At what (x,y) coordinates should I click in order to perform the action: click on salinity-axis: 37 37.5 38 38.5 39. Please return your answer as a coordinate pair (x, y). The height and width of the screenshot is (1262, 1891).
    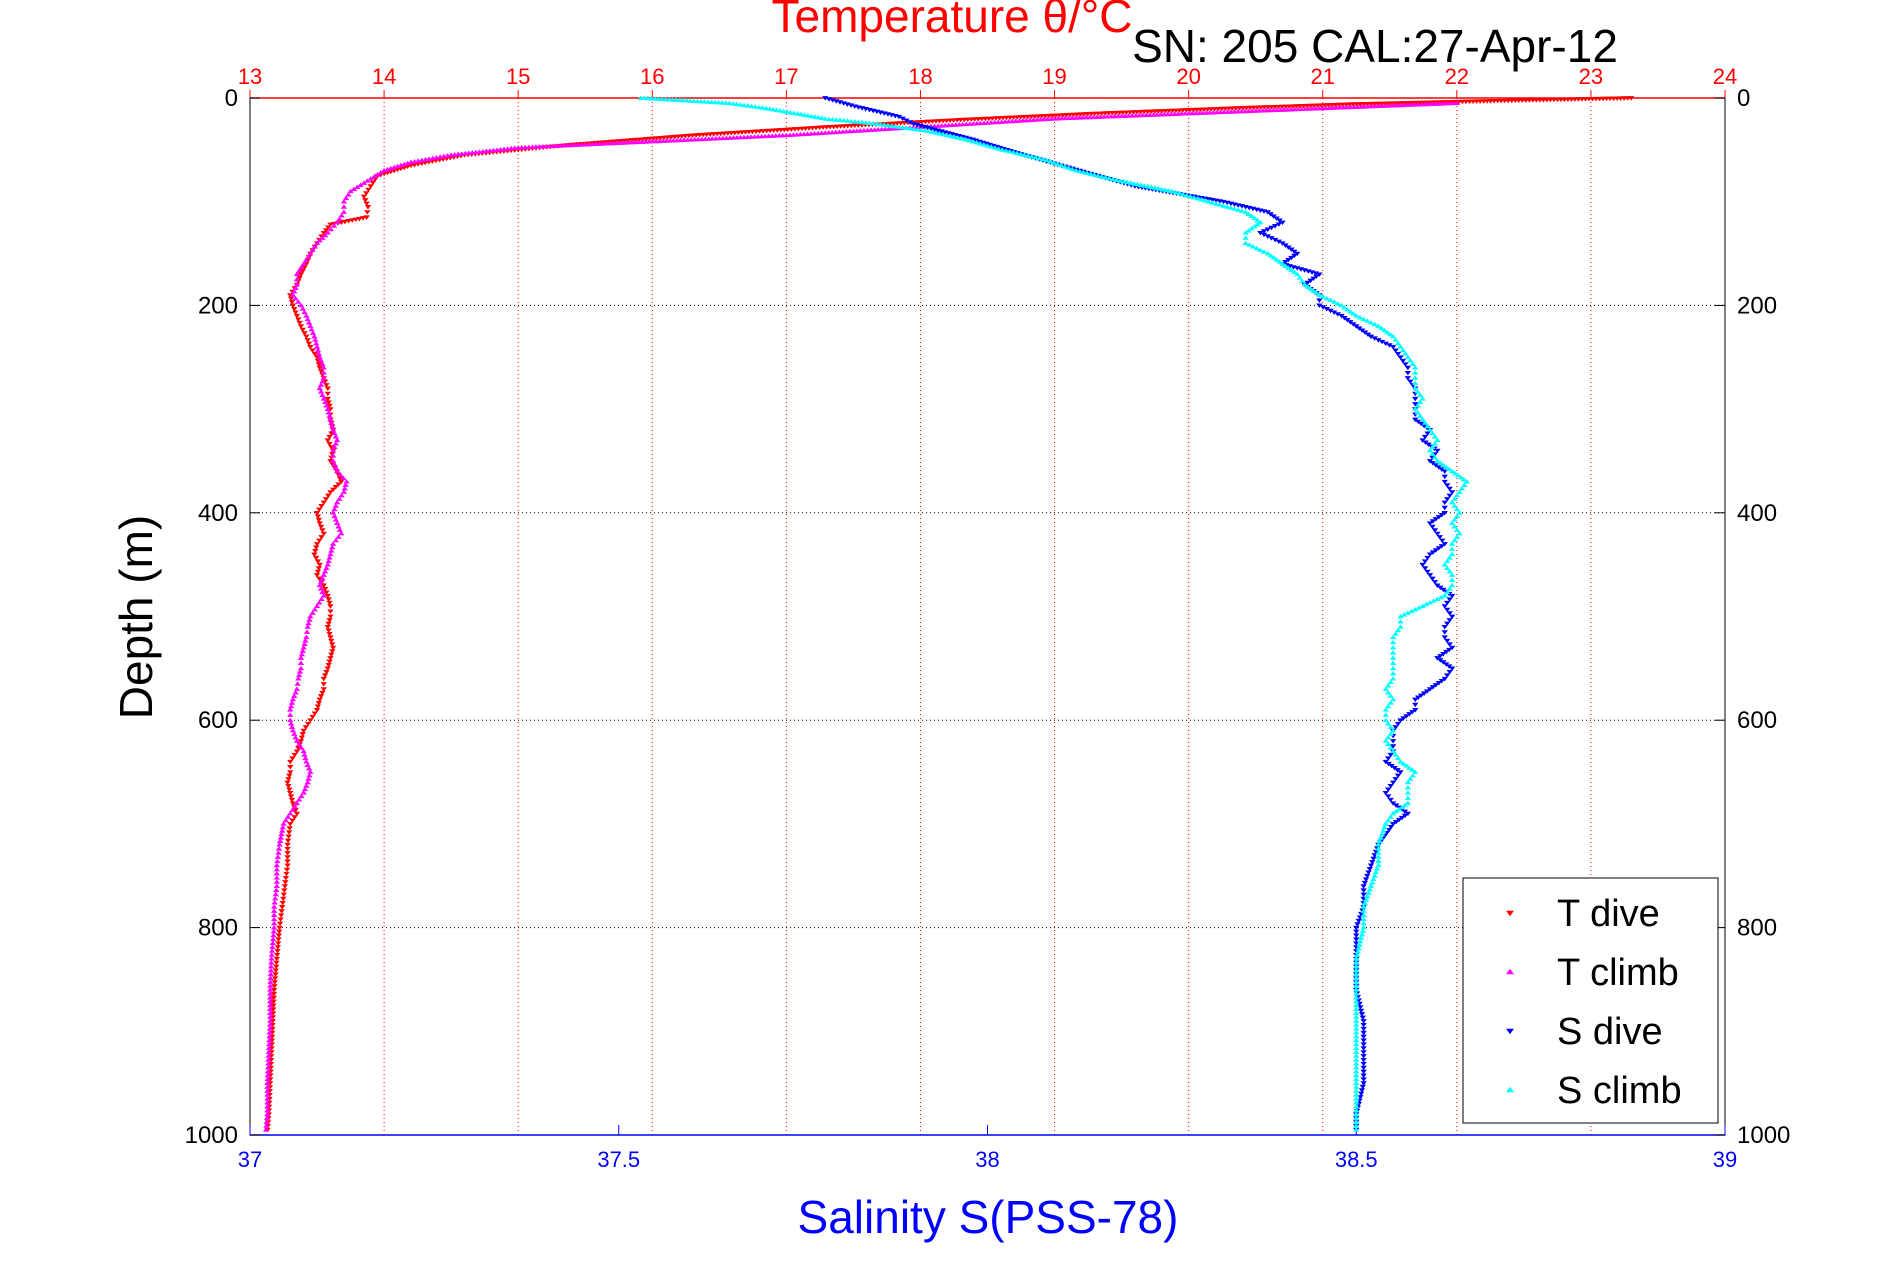
    Looking at the image, I should click on (987, 1148).